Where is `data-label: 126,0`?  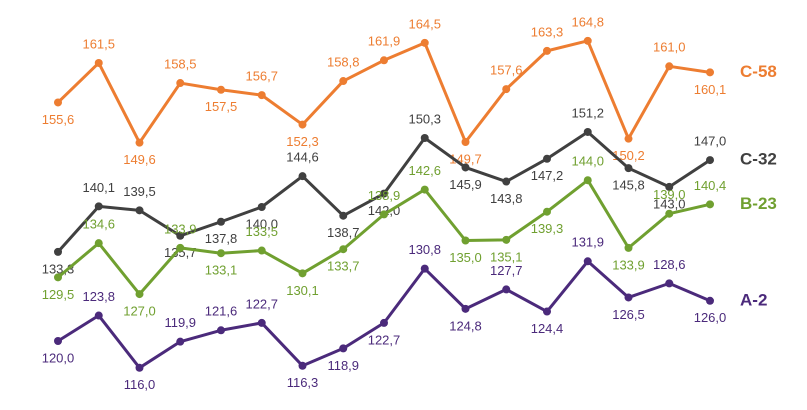 data-label: 126,0 is located at coordinates (710, 317).